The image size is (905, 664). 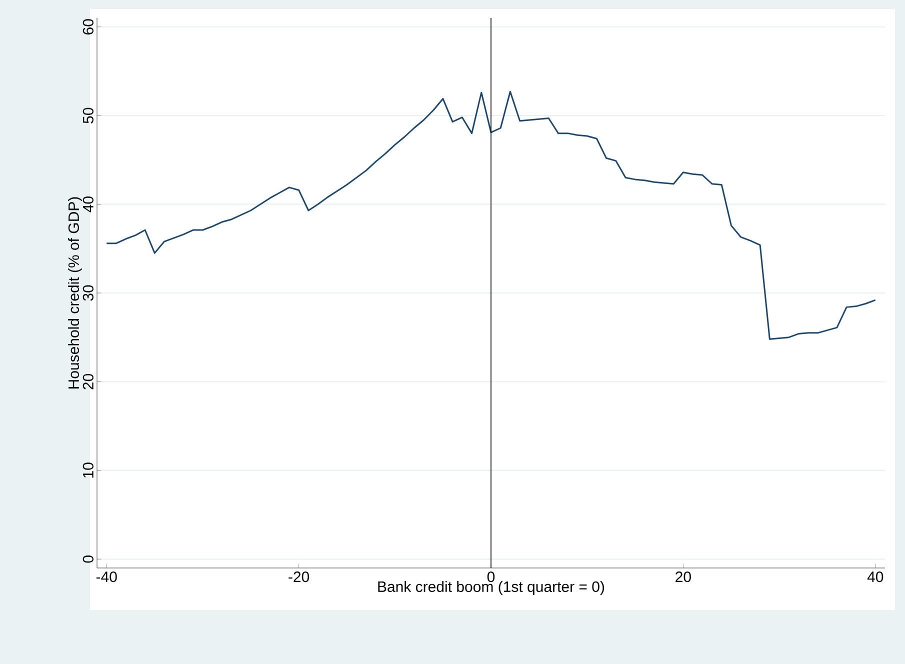 I want to click on x-axis-title: Bank credit boom (1st quarter = 0), so click(x=491, y=588).